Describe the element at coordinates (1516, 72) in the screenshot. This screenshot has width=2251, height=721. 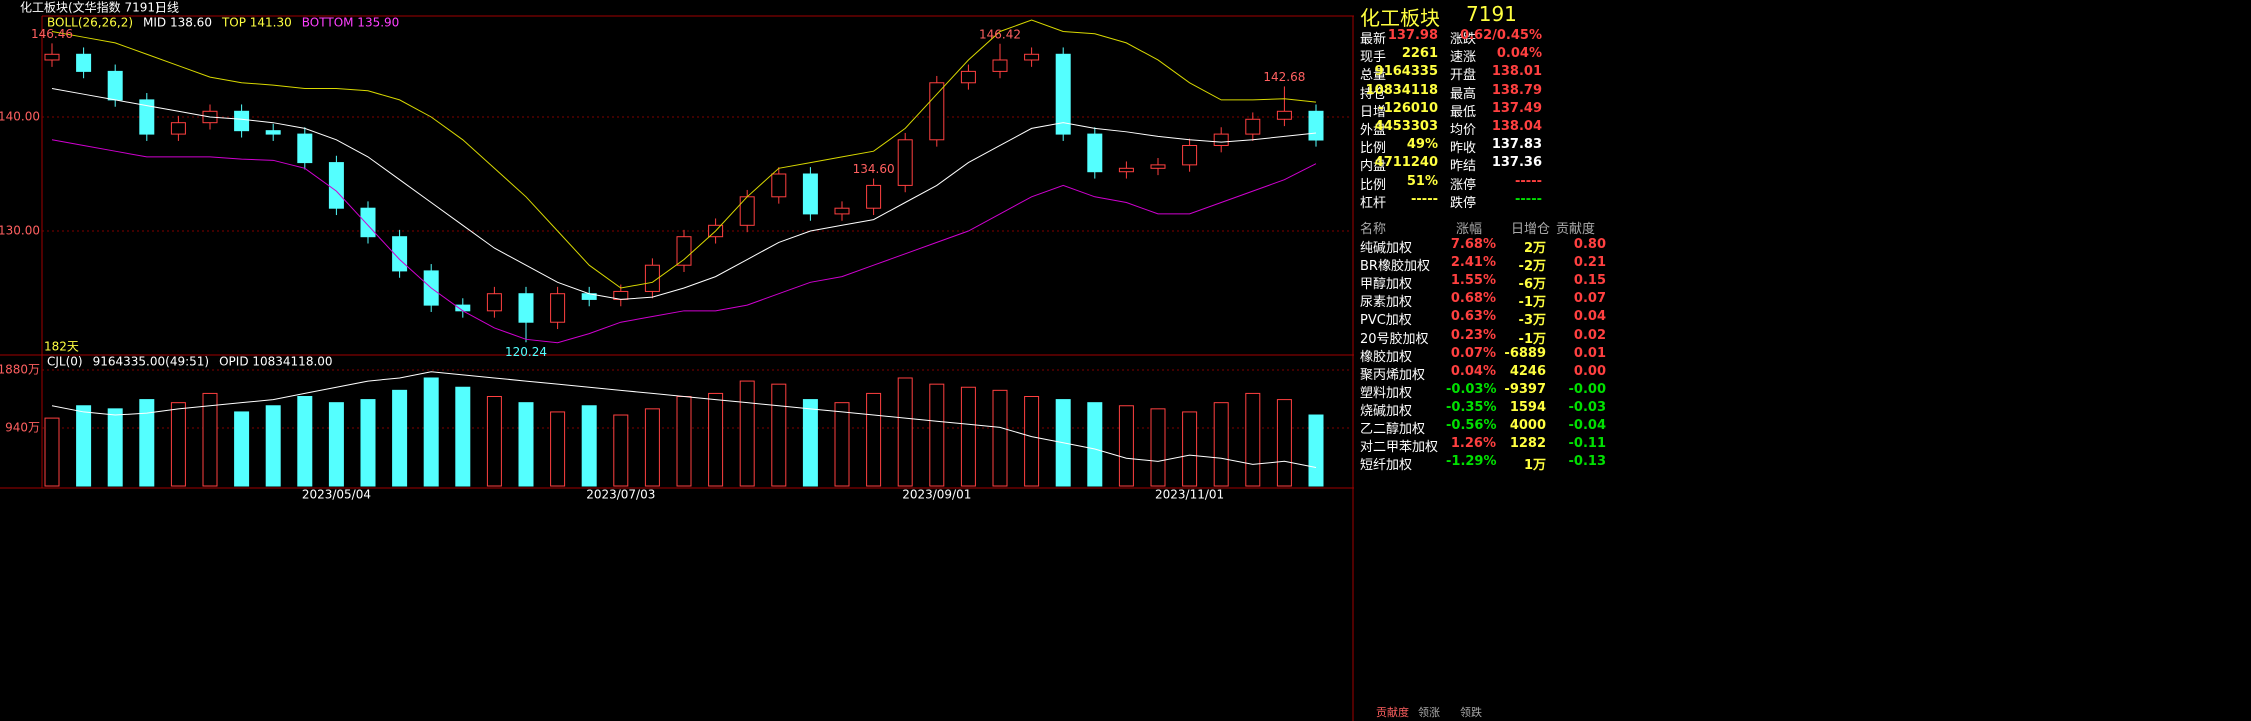
I see `quote-value: 138.01` at that location.